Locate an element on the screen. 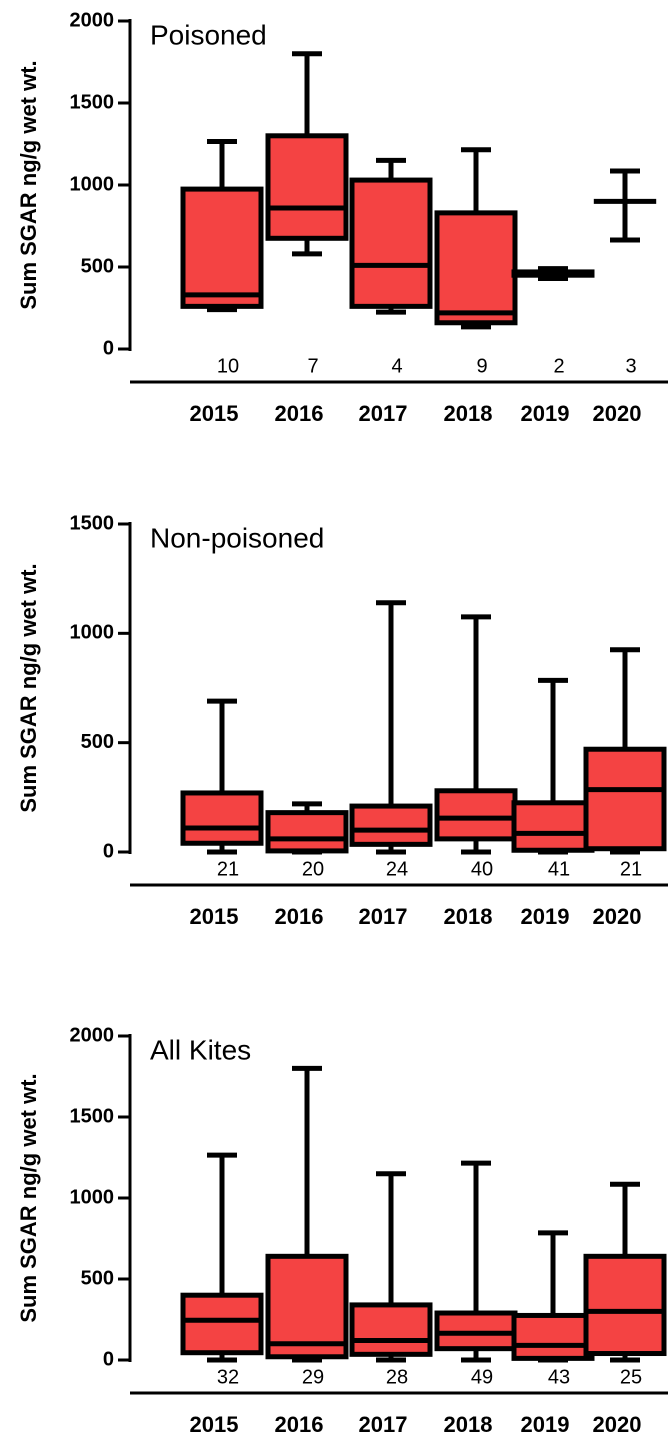 This screenshot has height=1432, width=668. count-label: 9 is located at coordinates (481, 366).